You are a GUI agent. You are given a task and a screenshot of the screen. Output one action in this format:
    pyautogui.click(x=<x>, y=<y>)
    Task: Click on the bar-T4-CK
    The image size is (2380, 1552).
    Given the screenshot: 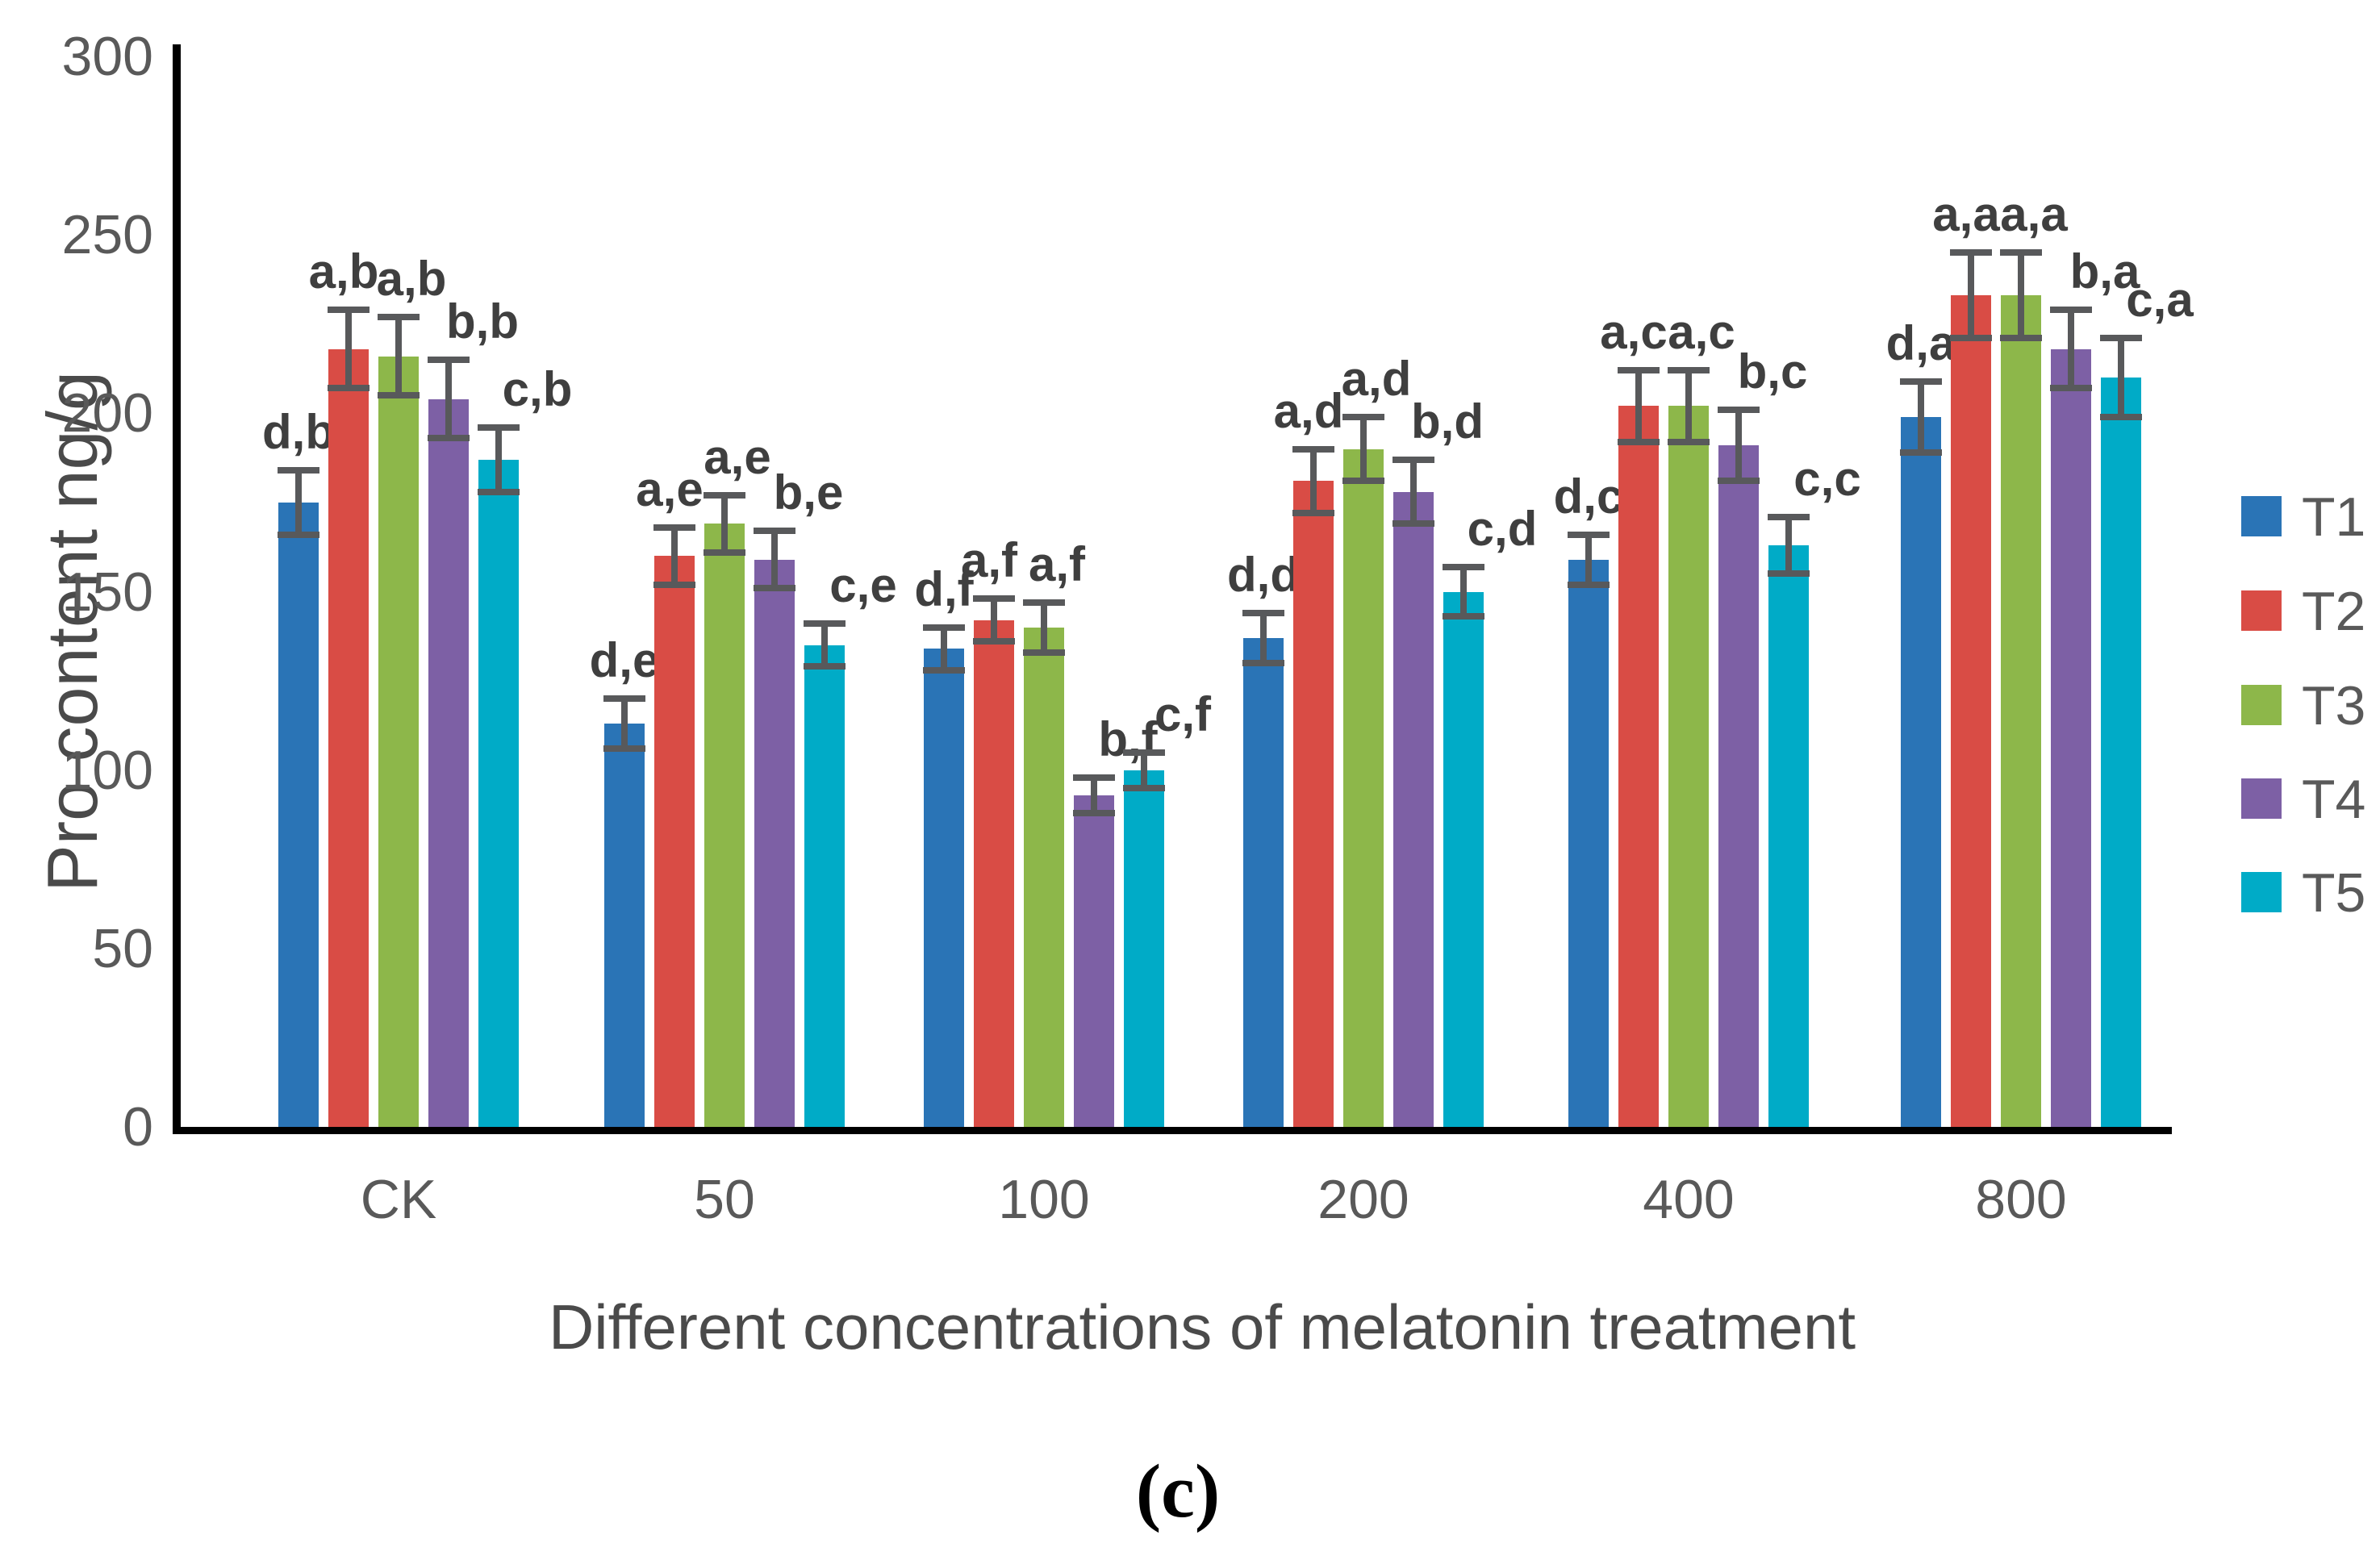 What is the action you would take?
    pyautogui.click(x=449, y=762)
    